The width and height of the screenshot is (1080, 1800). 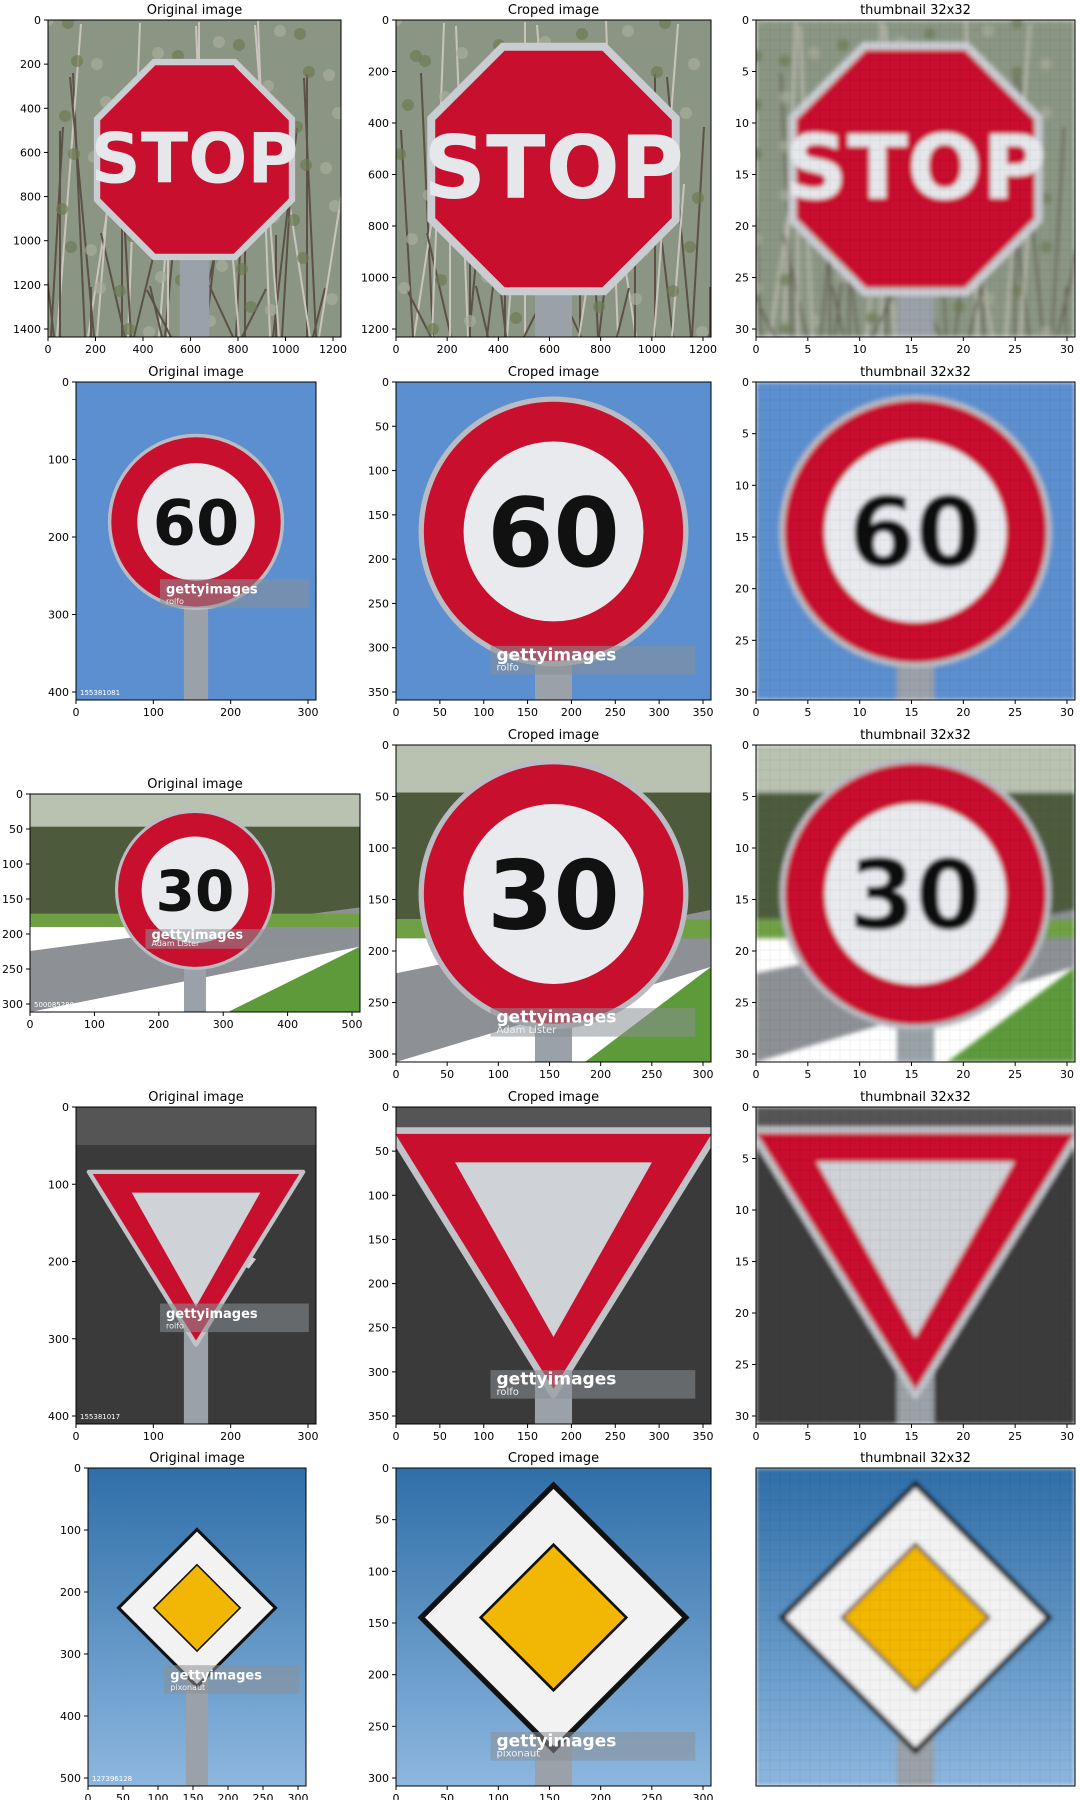 What do you see at coordinates (807, 349) in the screenshot?
I see `x-tick-label: 5` at bounding box center [807, 349].